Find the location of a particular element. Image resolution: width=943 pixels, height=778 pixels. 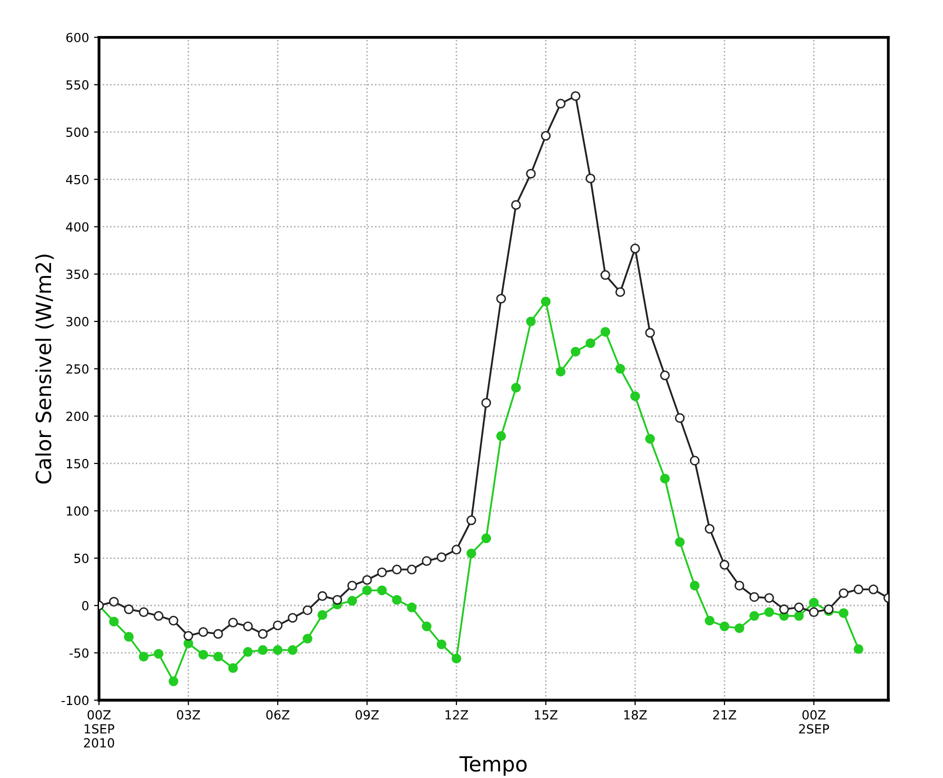

y-tick-label: 200 is located at coordinates (77, 417).